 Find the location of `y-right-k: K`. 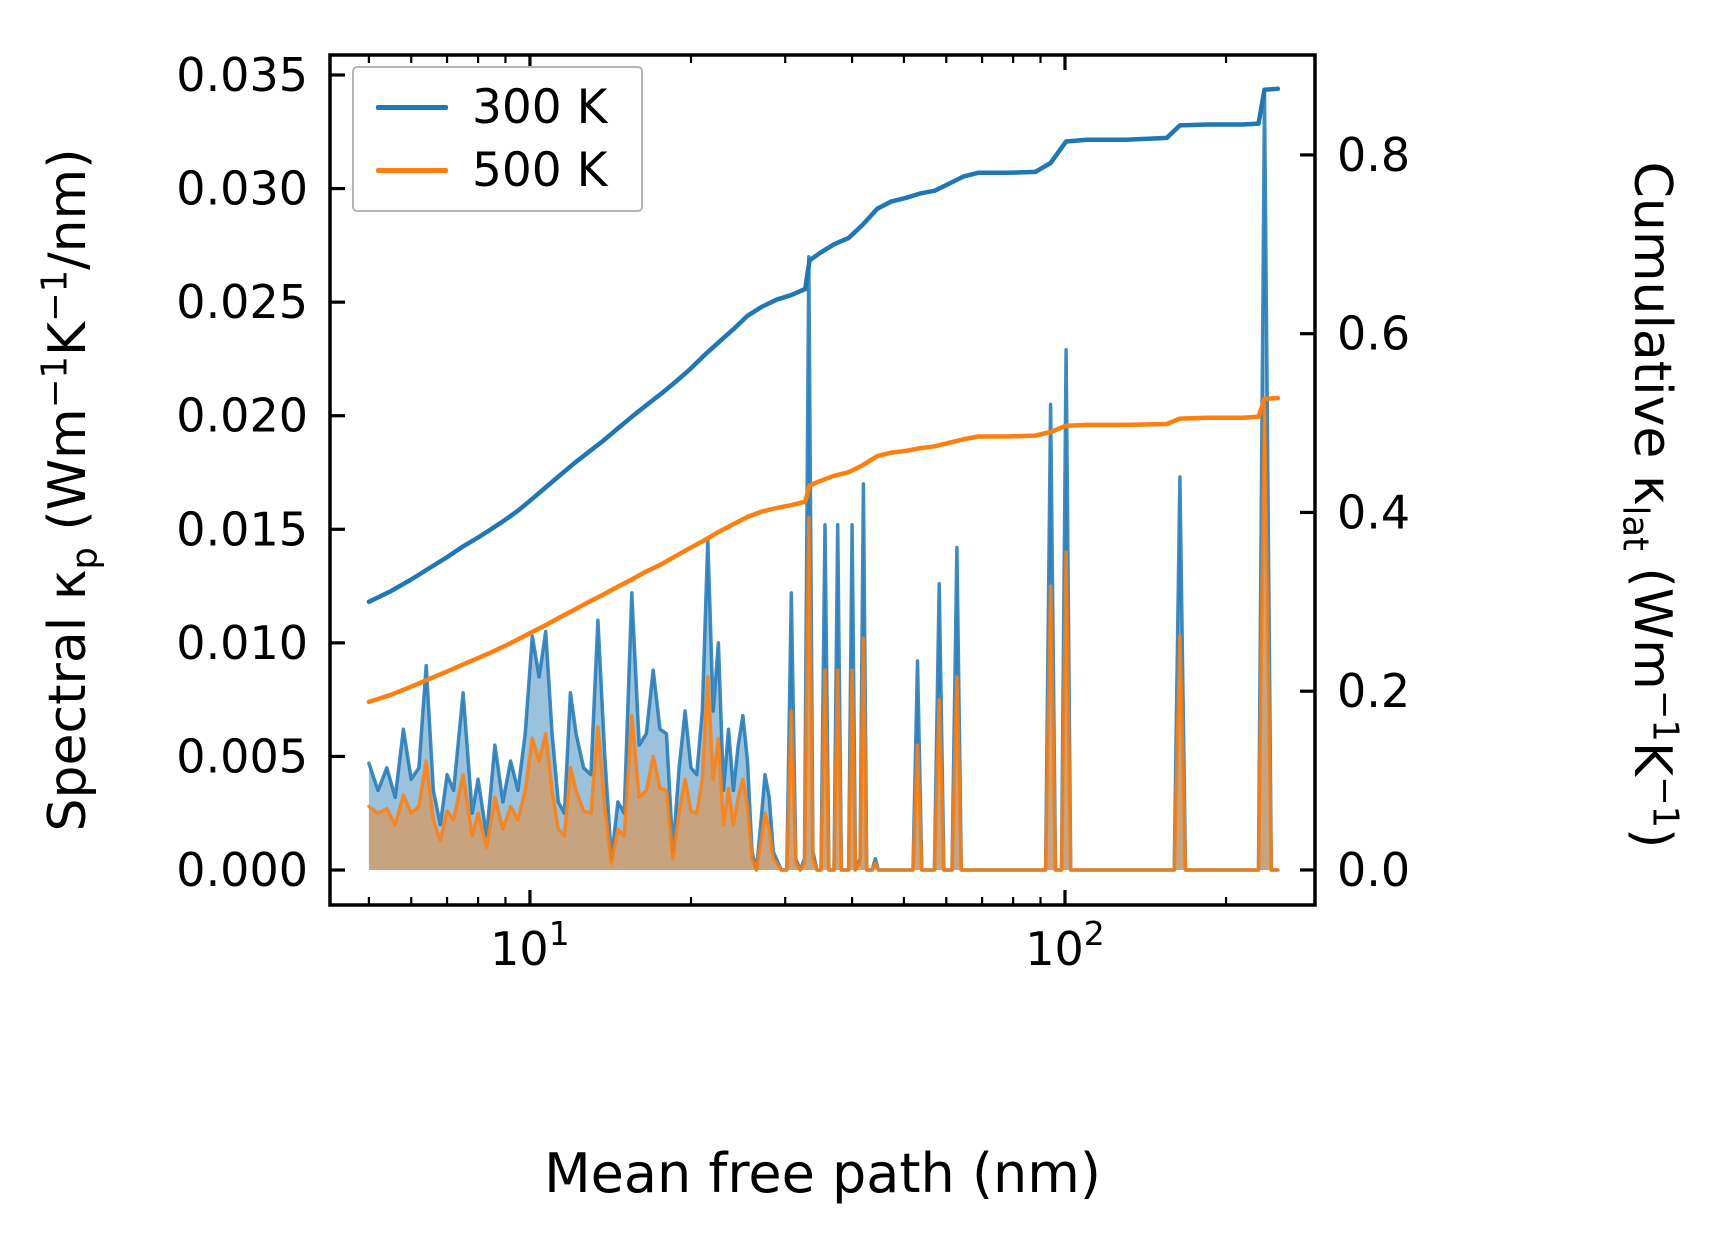

y-right-k: K is located at coordinates (1652, 759).